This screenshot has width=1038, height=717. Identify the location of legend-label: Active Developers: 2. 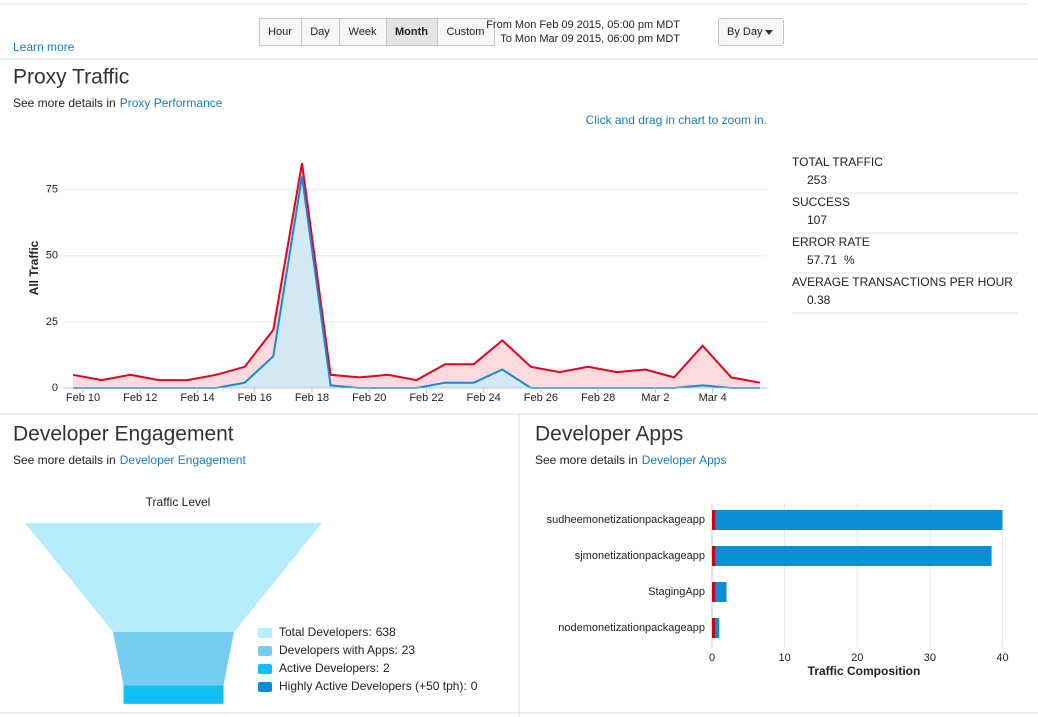
(334, 668).